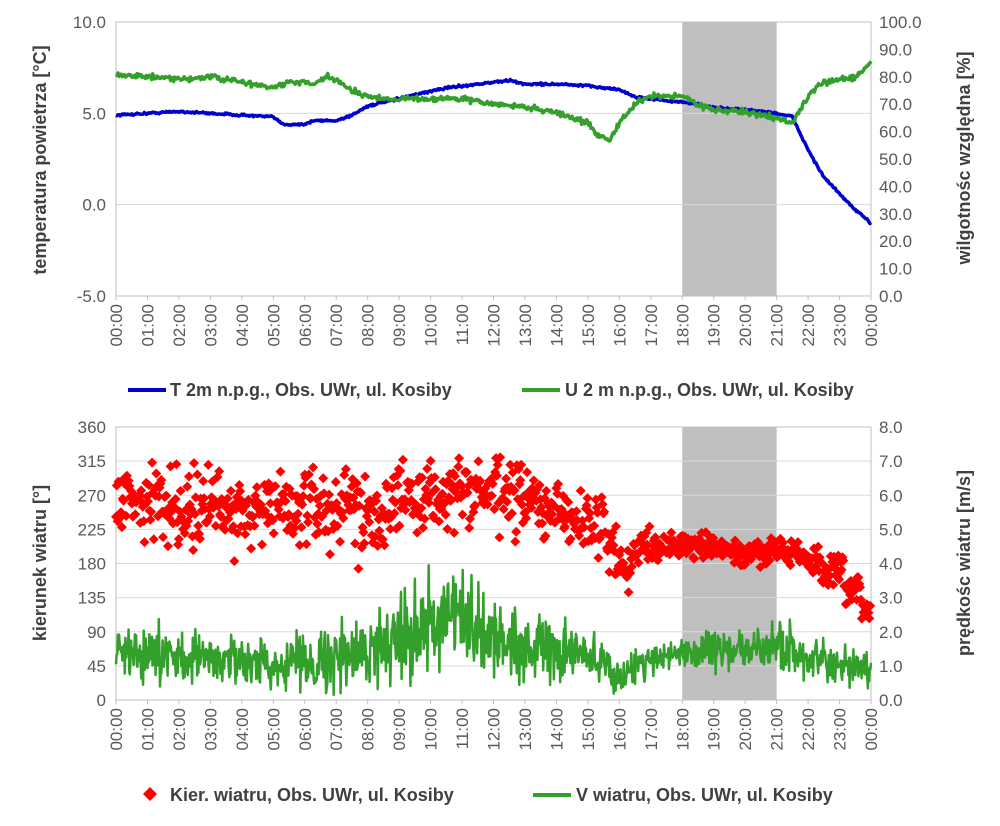  I want to click on y-tick-label: 180, so click(92, 564).